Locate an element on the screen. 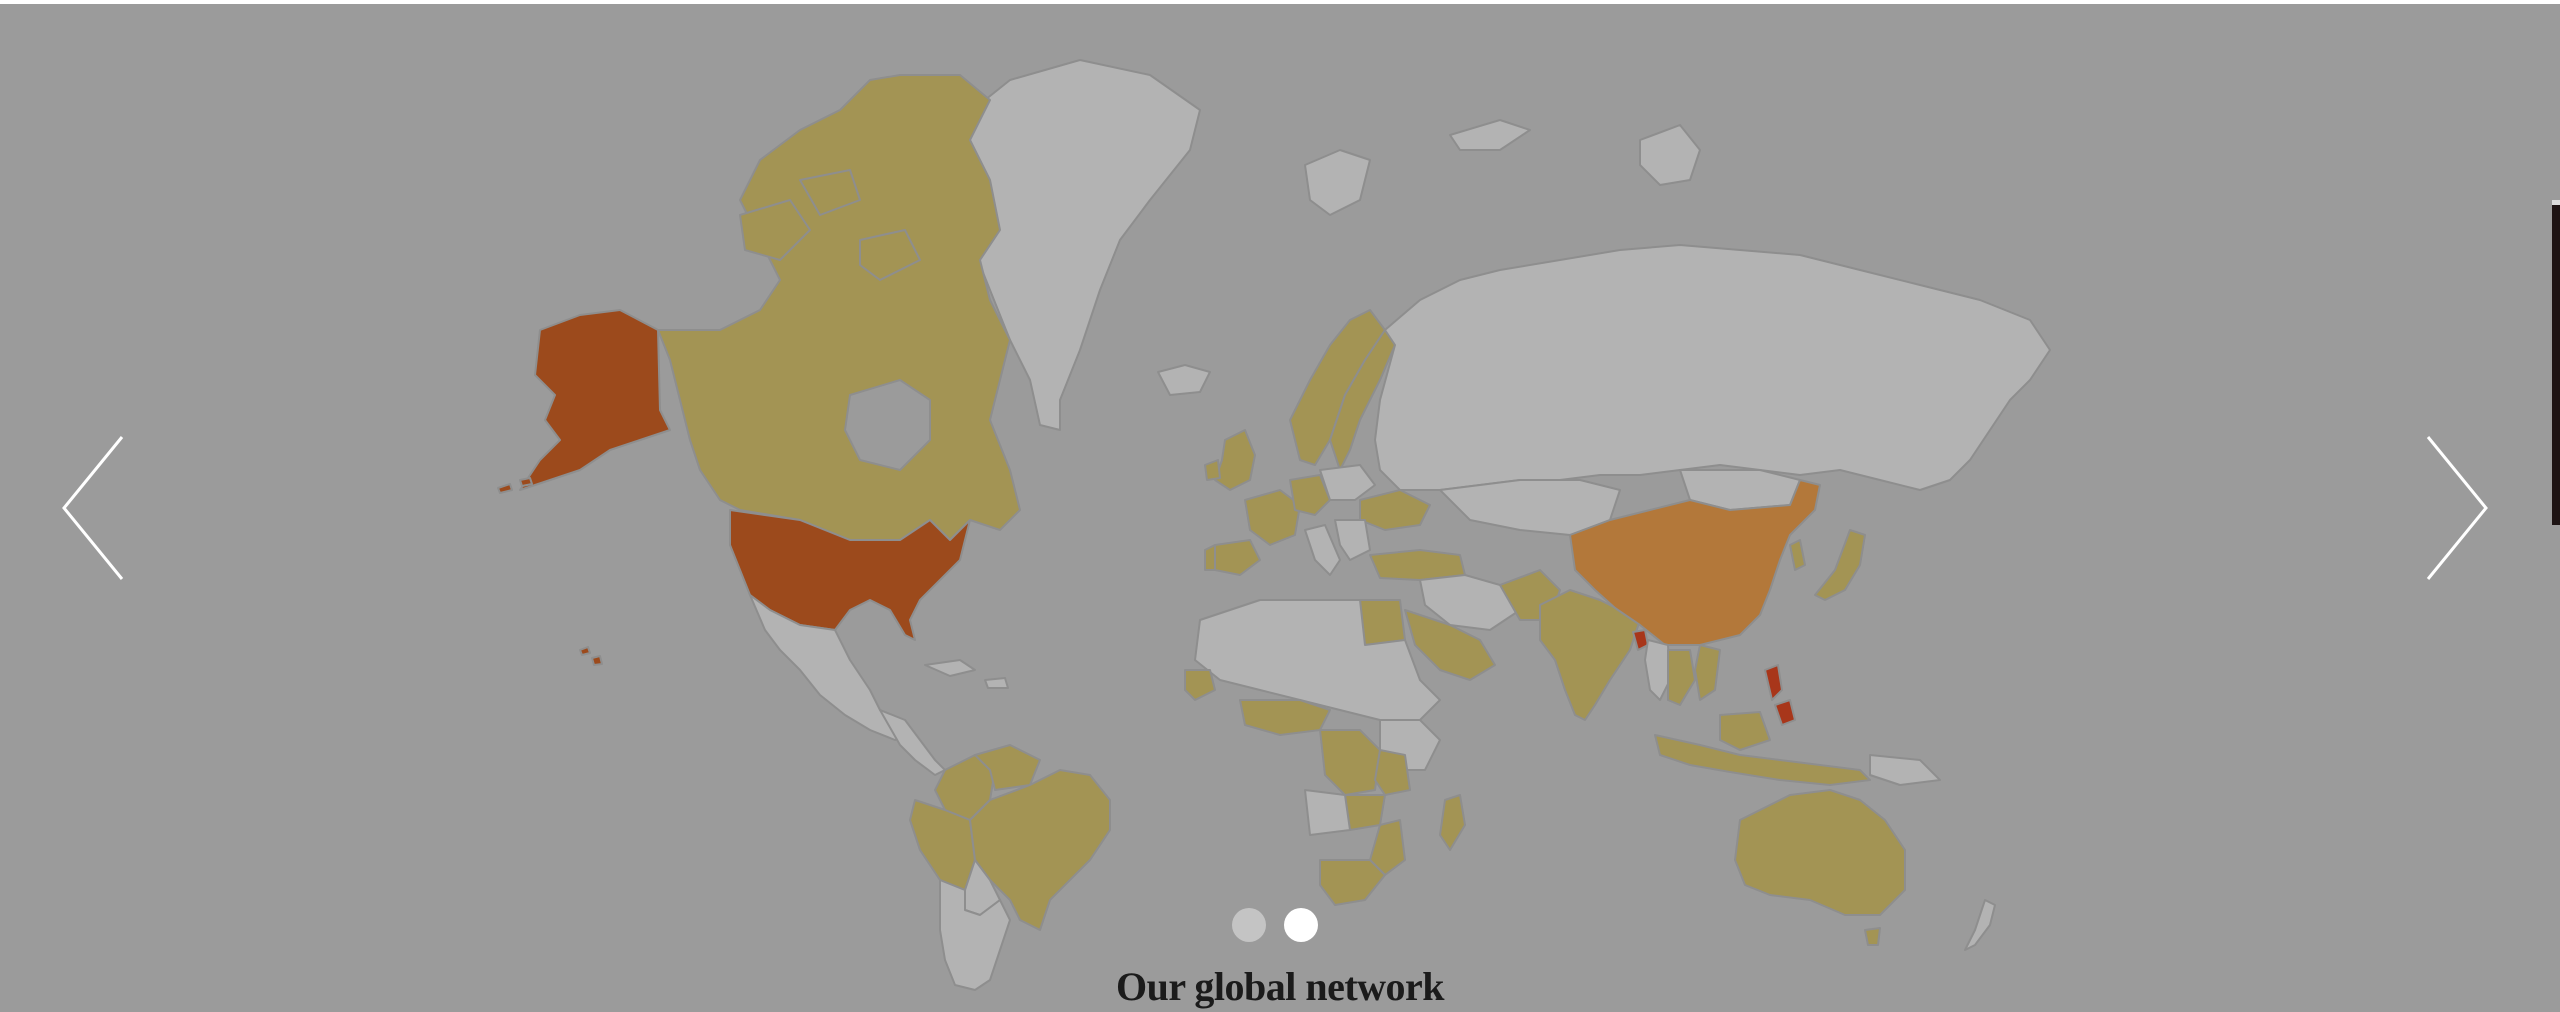  country-japan is located at coordinates (1840, 565).